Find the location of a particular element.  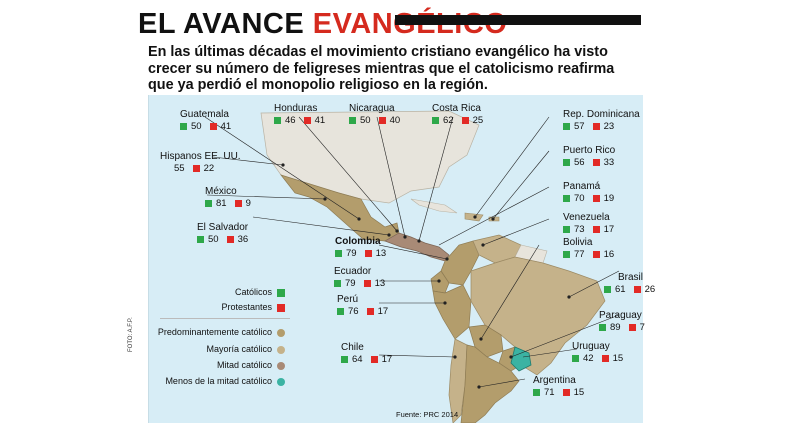

label-brasil: Brasil 61 26 is located at coordinates (630, 284).